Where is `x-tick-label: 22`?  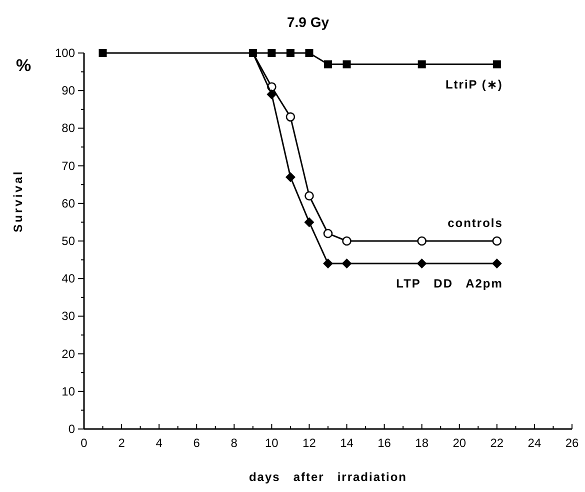
x-tick-label: 22 is located at coordinates (497, 443).